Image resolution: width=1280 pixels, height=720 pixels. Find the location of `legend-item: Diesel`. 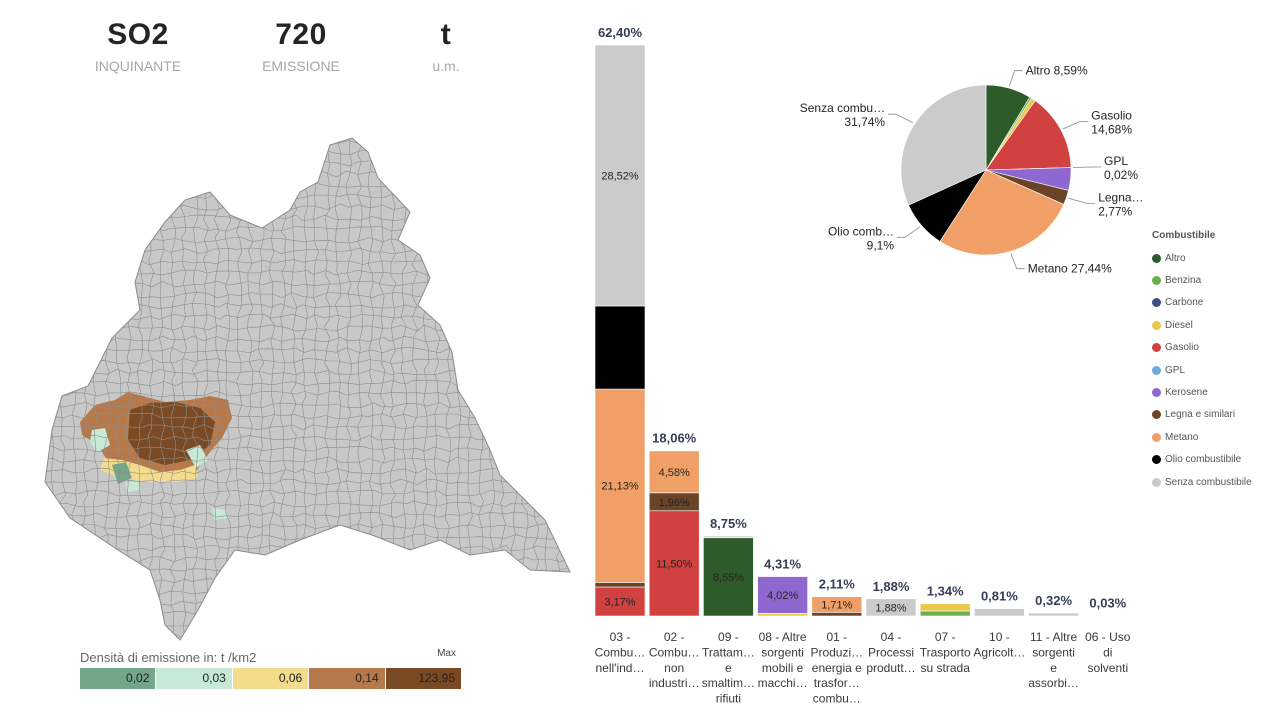

legend-item: Diesel is located at coordinates (1214, 325).